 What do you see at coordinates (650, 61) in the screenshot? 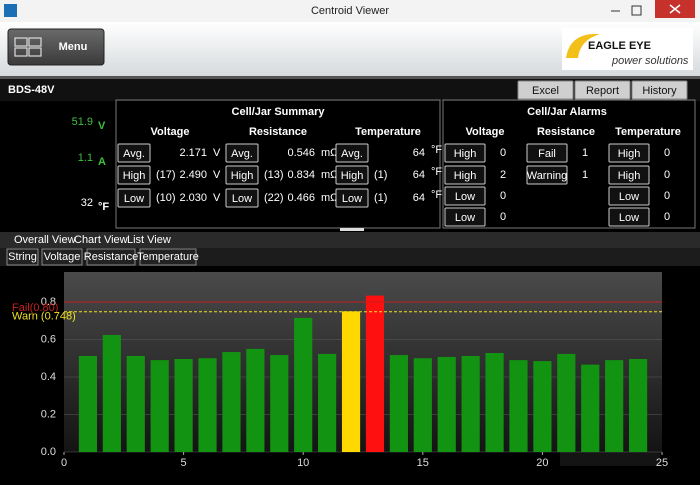
I see `logo-subtitle: power solutions` at bounding box center [650, 61].